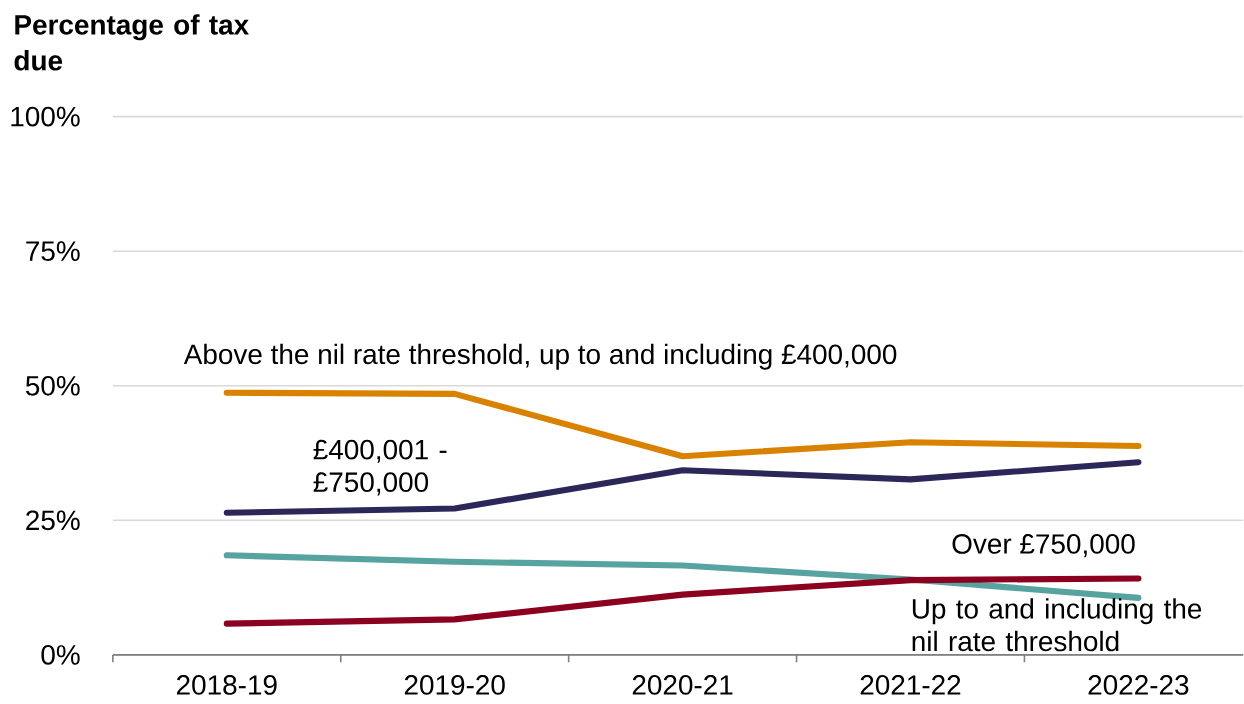 This screenshot has width=1244, height=704. What do you see at coordinates (45, 116) in the screenshot?
I see `y-tick-label: 100%` at bounding box center [45, 116].